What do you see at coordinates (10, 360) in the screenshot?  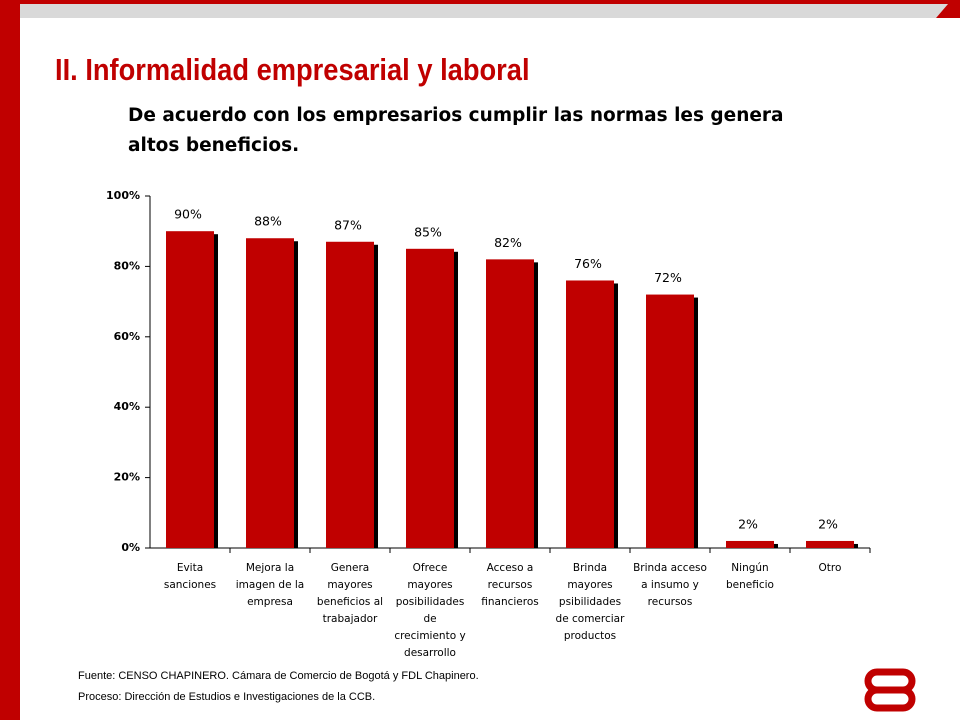 I see `left-band` at bounding box center [10, 360].